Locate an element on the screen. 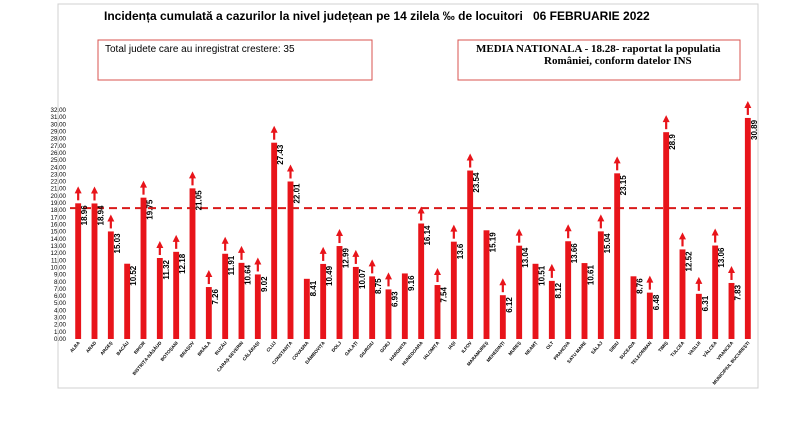  category-label: MUREȘ is located at coordinates (514, 348).